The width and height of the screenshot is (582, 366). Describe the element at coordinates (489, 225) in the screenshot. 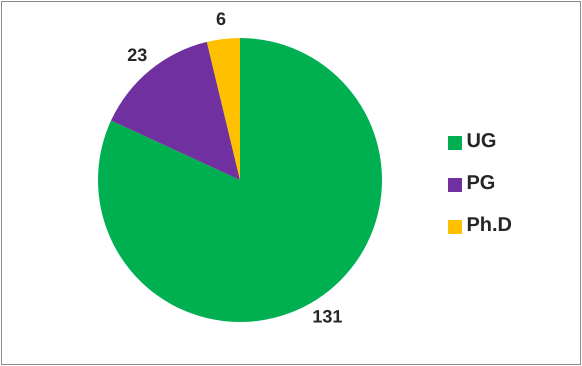

I see `legend-label: Ph.D` at that location.